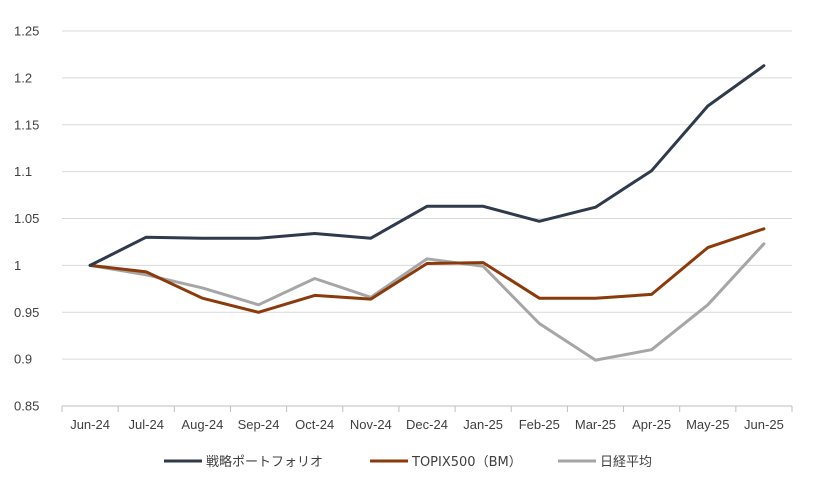 This screenshot has width=816, height=485. What do you see at coordinates (17, 265) in the screenshot?
I see `y-tick-label: 1` at bounding box center [17, 265].